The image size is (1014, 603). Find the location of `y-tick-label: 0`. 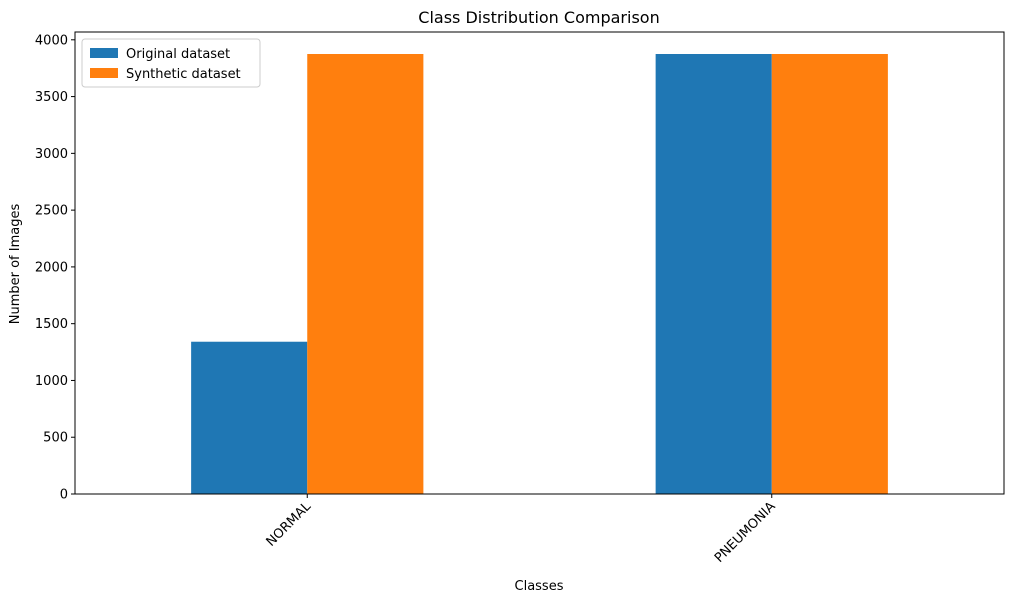

y-tick-label: 0 is located at coordinates (64, 495).